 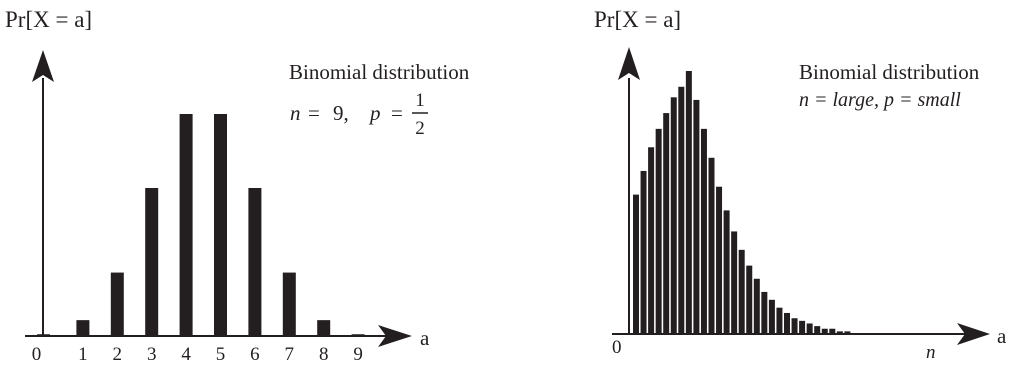 I want to click on right-origin-label: 0, so click(x=617, y=347).